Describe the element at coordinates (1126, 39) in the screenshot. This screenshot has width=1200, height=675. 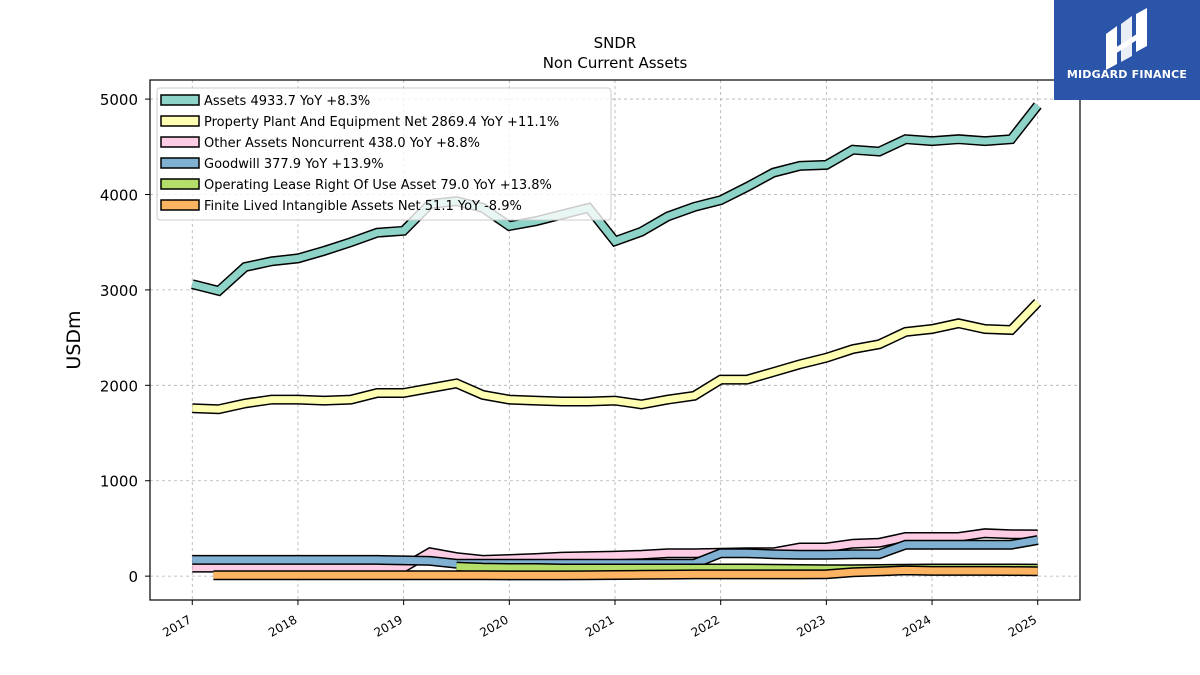
I see `logo-mark-icon` at that location.